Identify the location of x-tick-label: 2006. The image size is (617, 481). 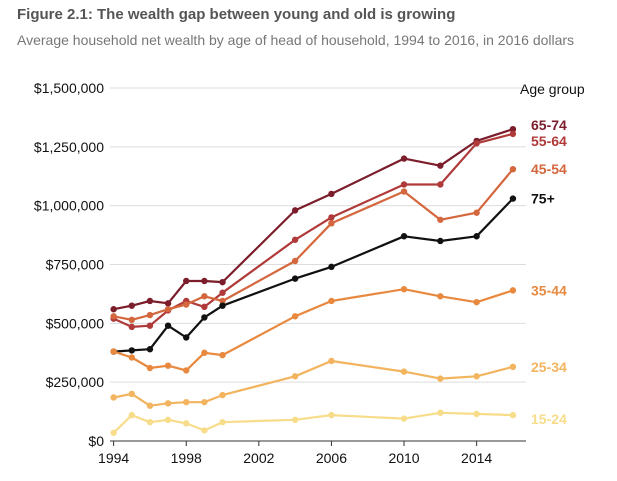
(331, 458).